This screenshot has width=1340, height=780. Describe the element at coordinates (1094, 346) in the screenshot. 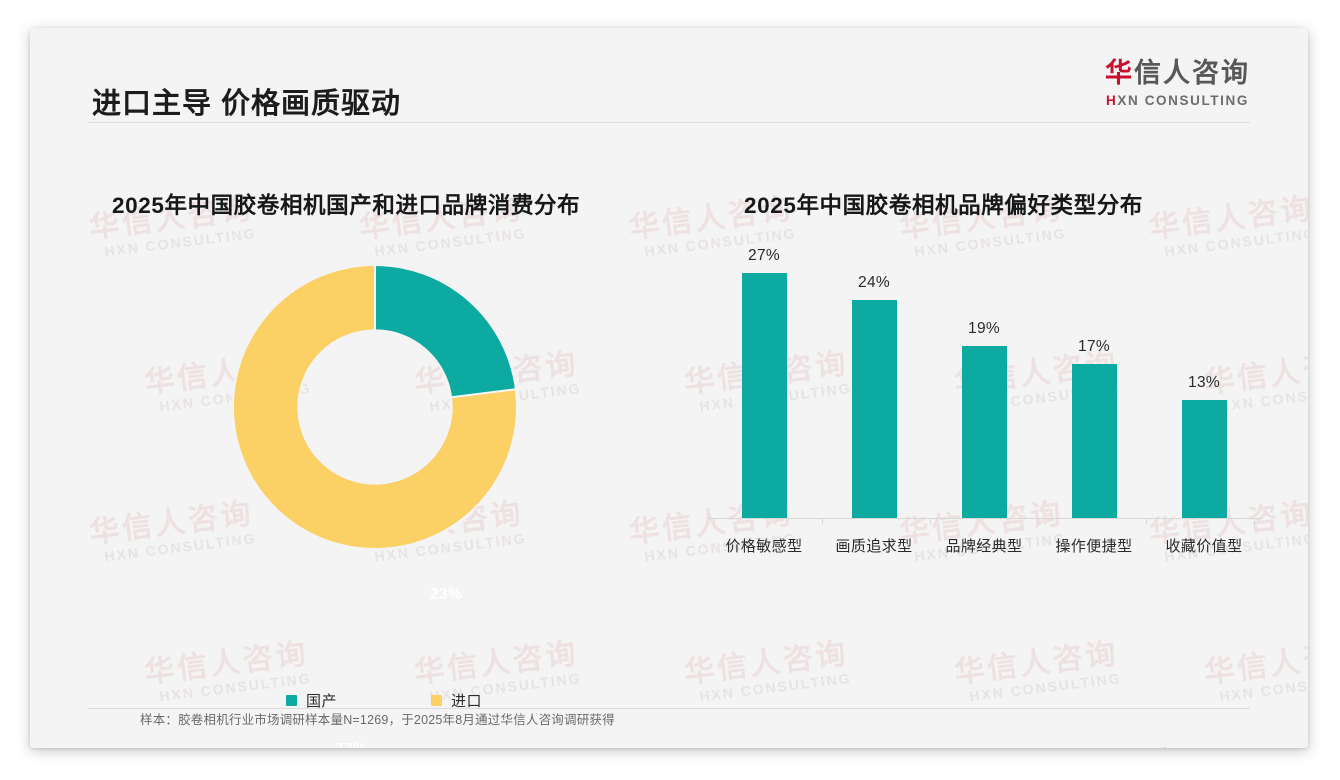

I see `bar-value-label: 17%` at that location.